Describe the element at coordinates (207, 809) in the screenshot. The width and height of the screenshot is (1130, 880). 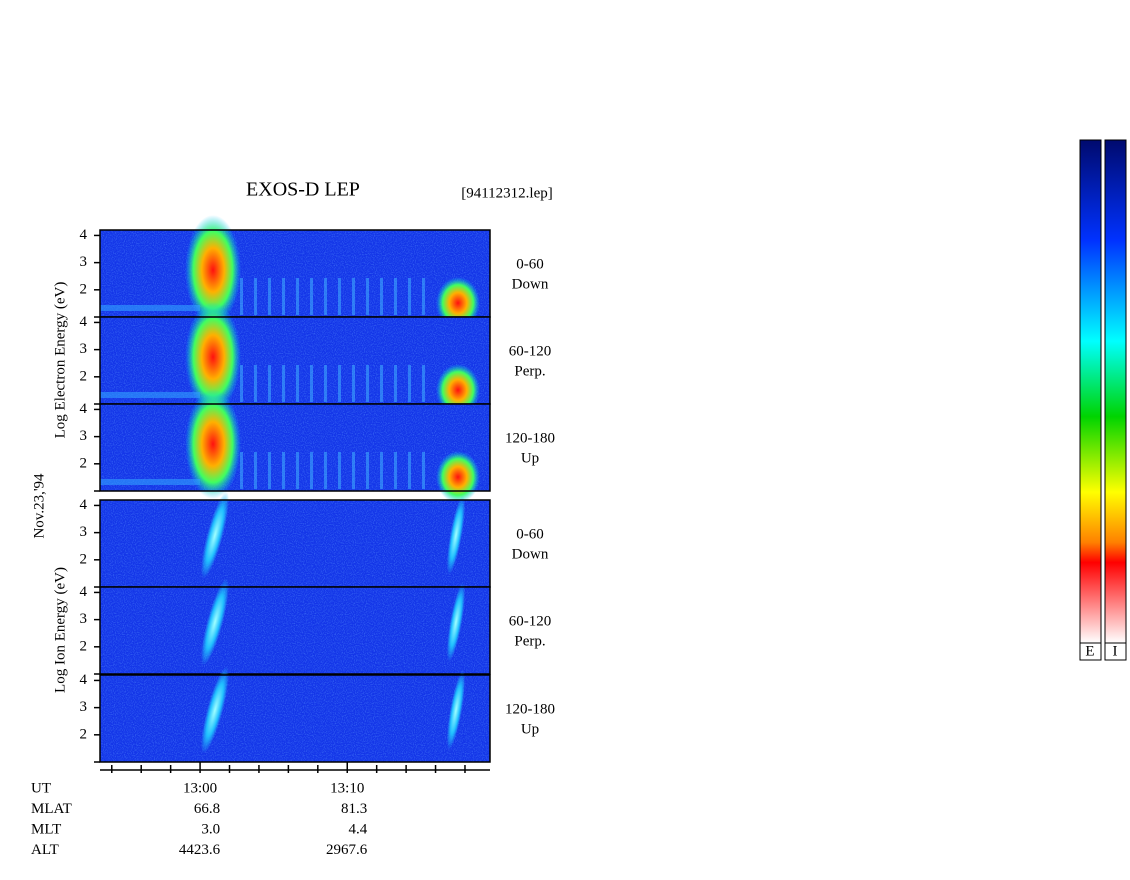
I see `row-value: 66.8` at that location.